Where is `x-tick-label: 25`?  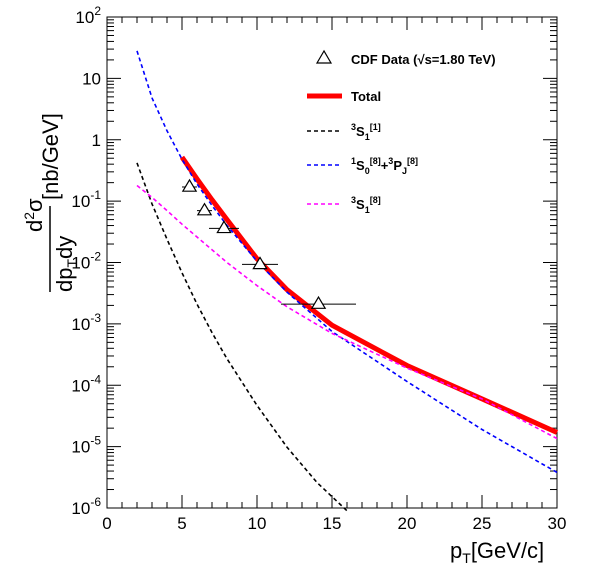 x-tick-label: 25 is located at coordinates (482, 523).